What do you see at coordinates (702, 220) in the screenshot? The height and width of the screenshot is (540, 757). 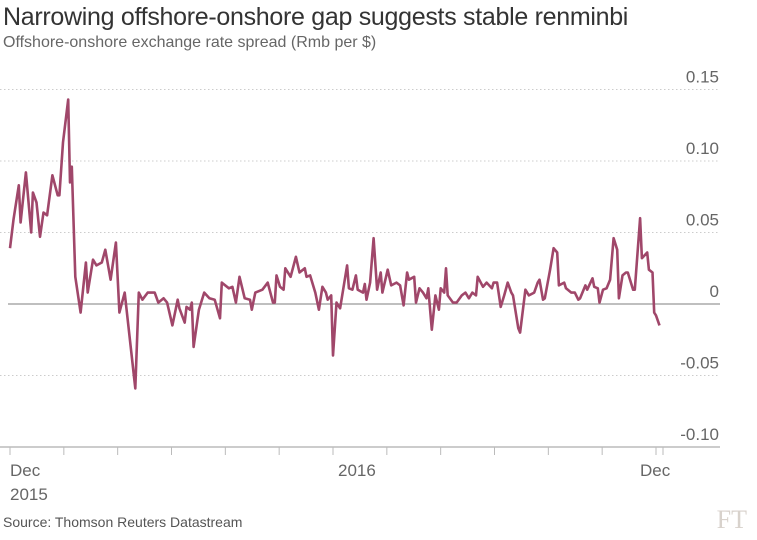 I see `y-tick-label: 0.05` at bounding box center [702, 220].